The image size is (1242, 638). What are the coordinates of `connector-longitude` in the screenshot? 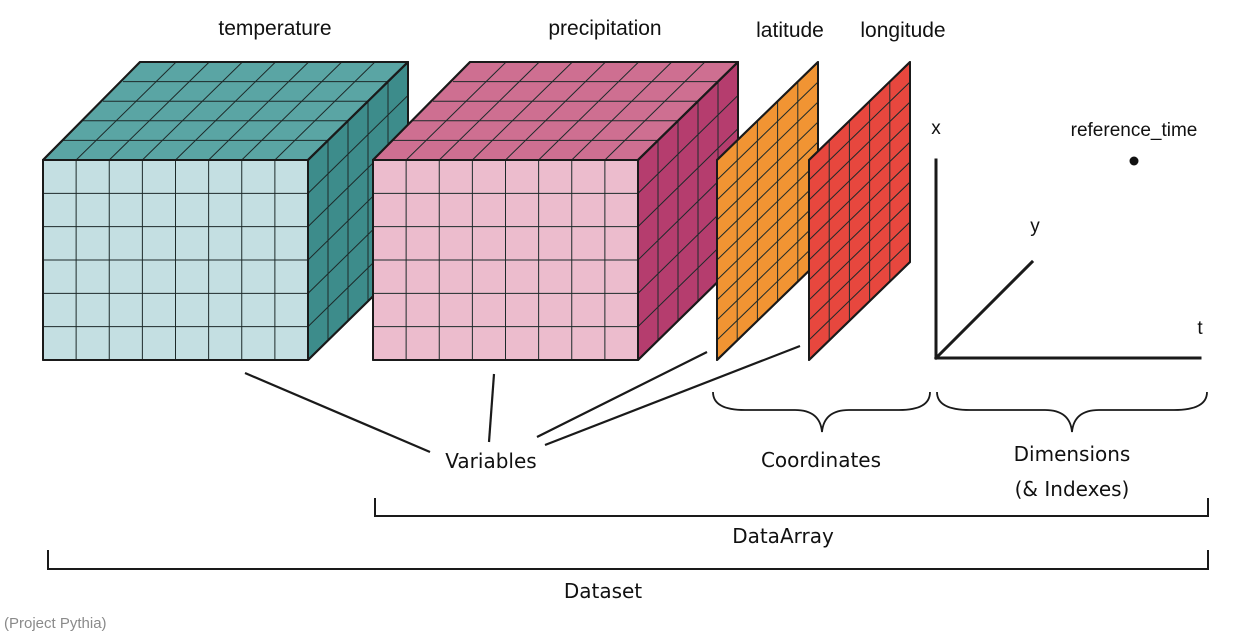 It's located at (672, 395).